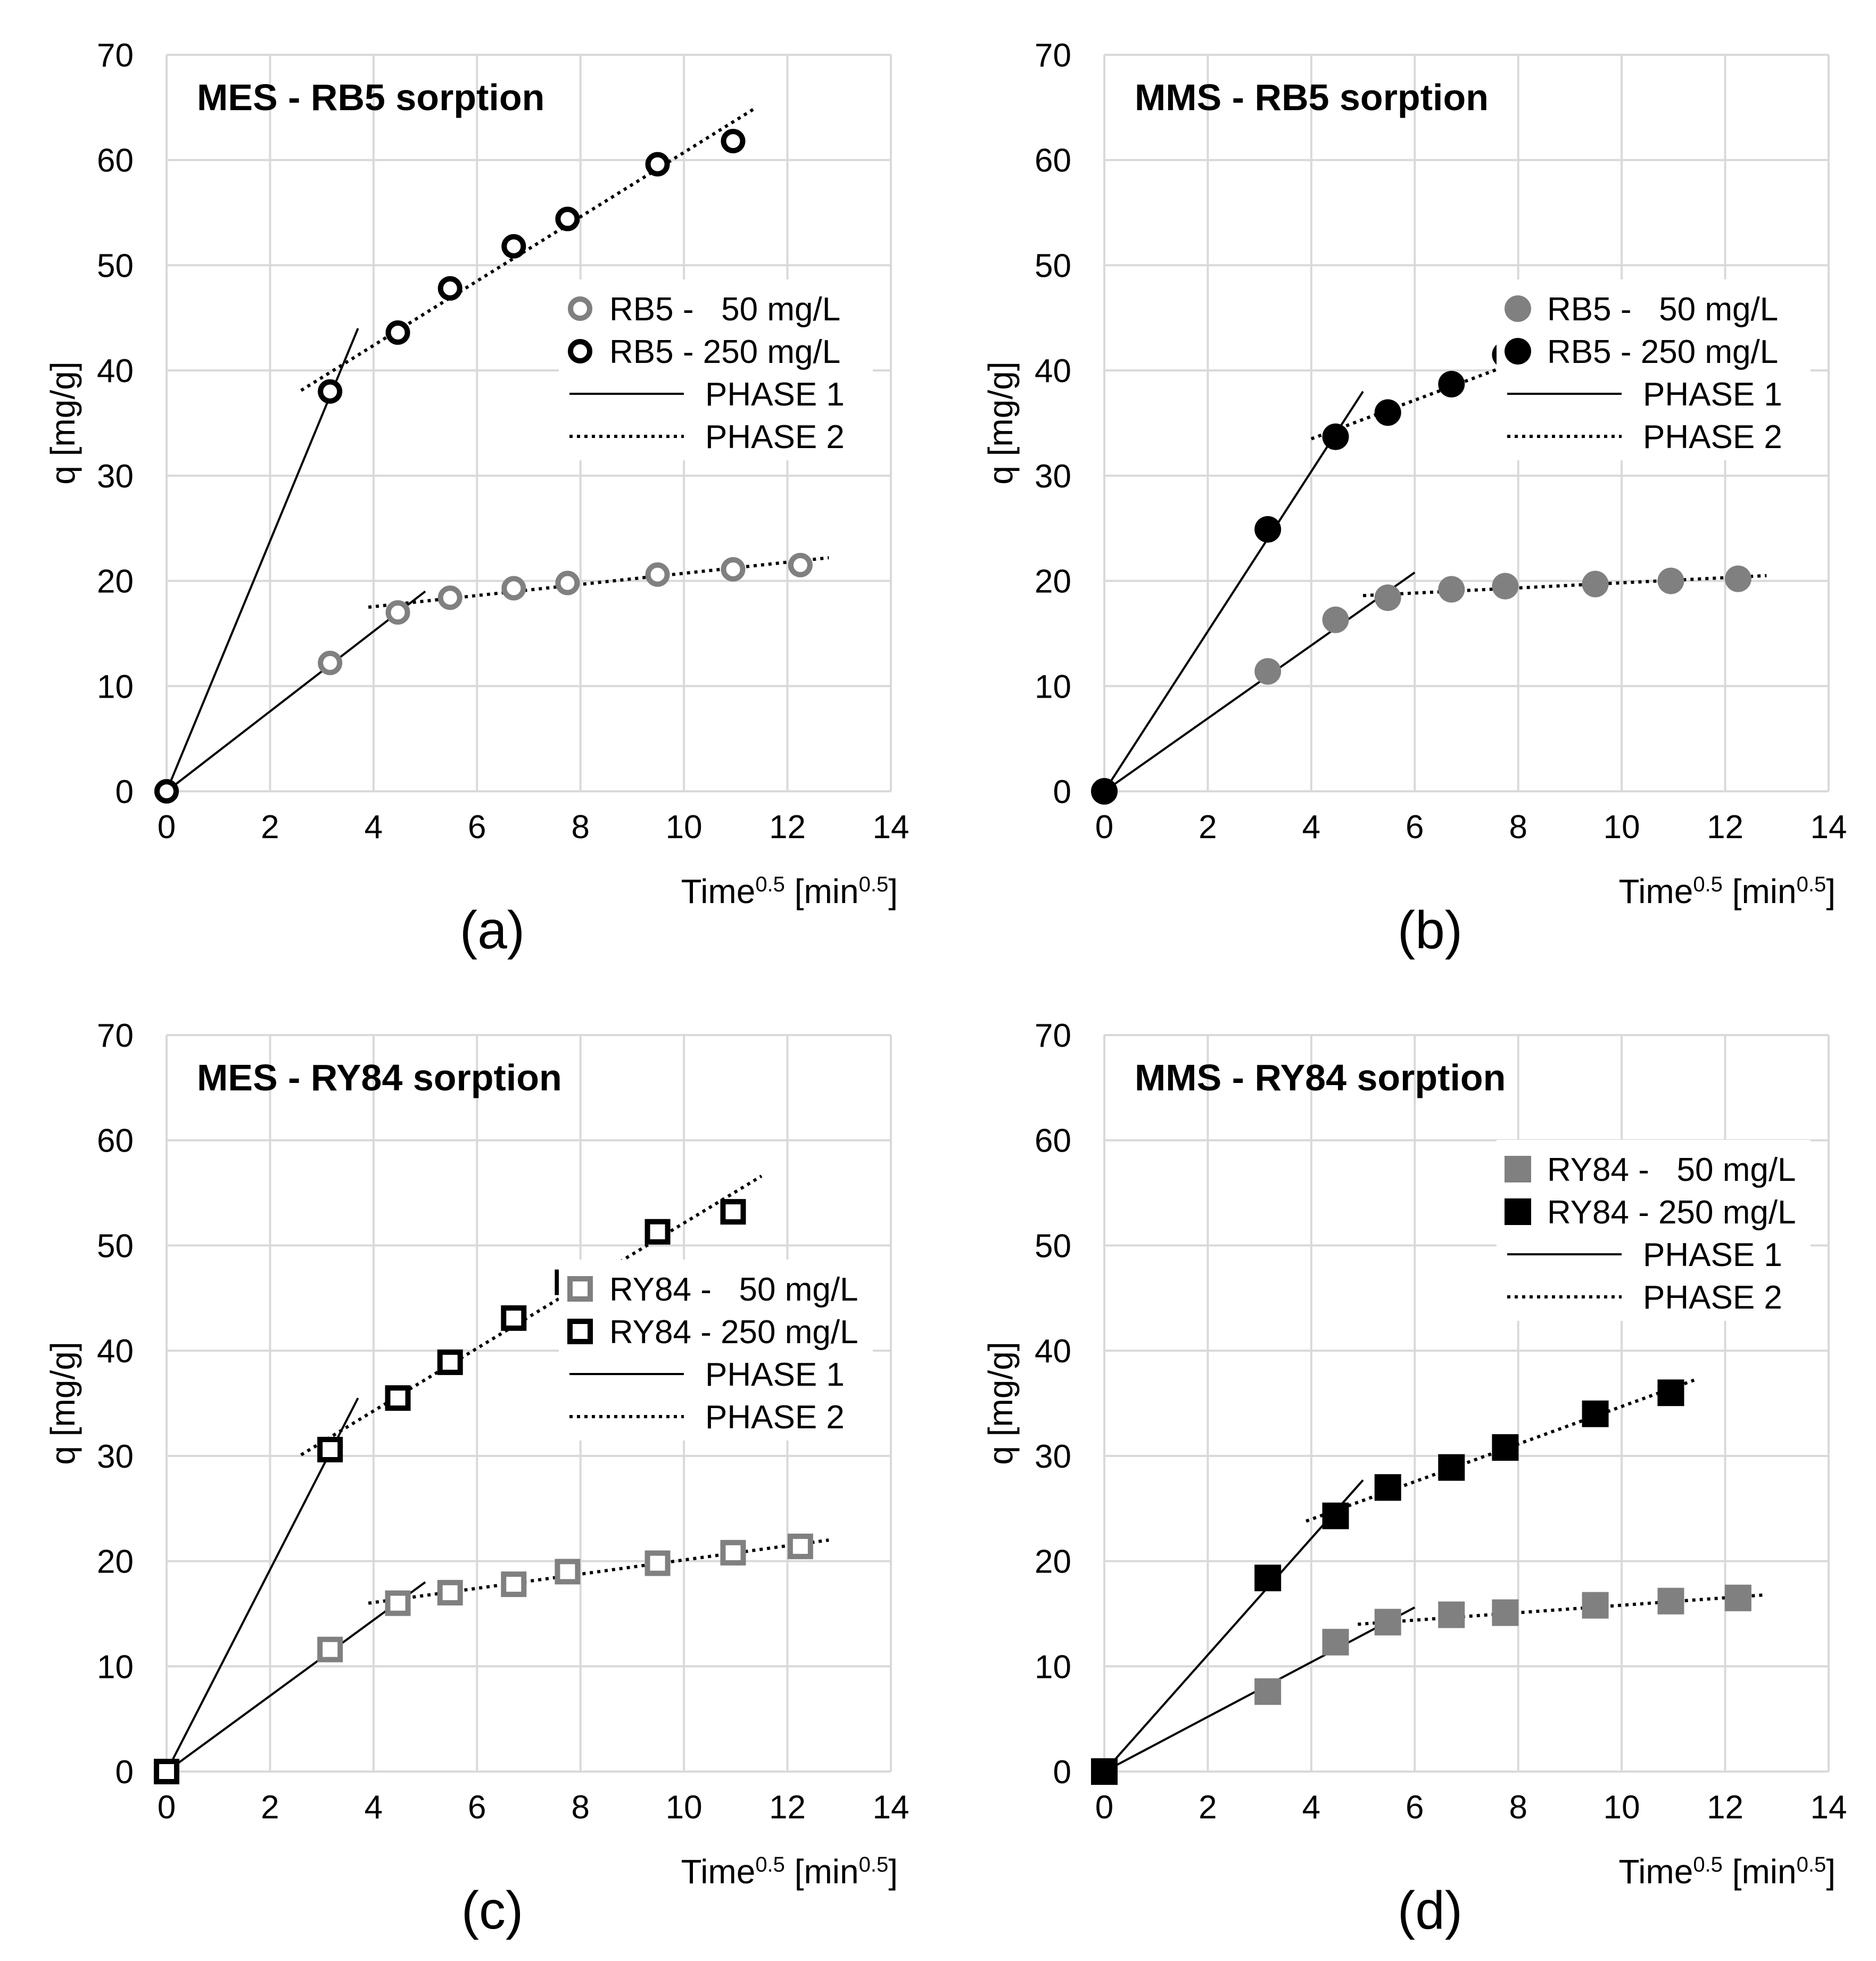 The width and height of the screenshot is (1876, 1961). I want to click on panel-label: (d), so click(1430, 1910).